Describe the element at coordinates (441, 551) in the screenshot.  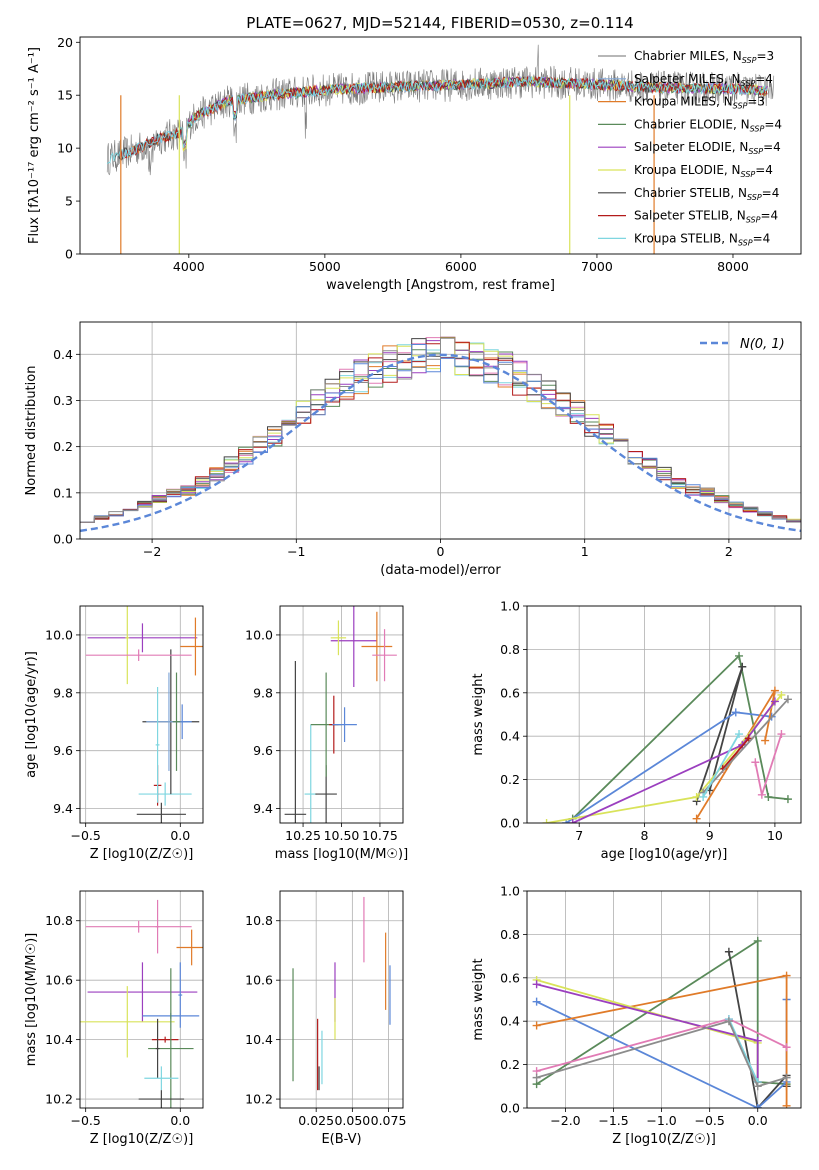
I see `x-tick-label: 0` at that location.